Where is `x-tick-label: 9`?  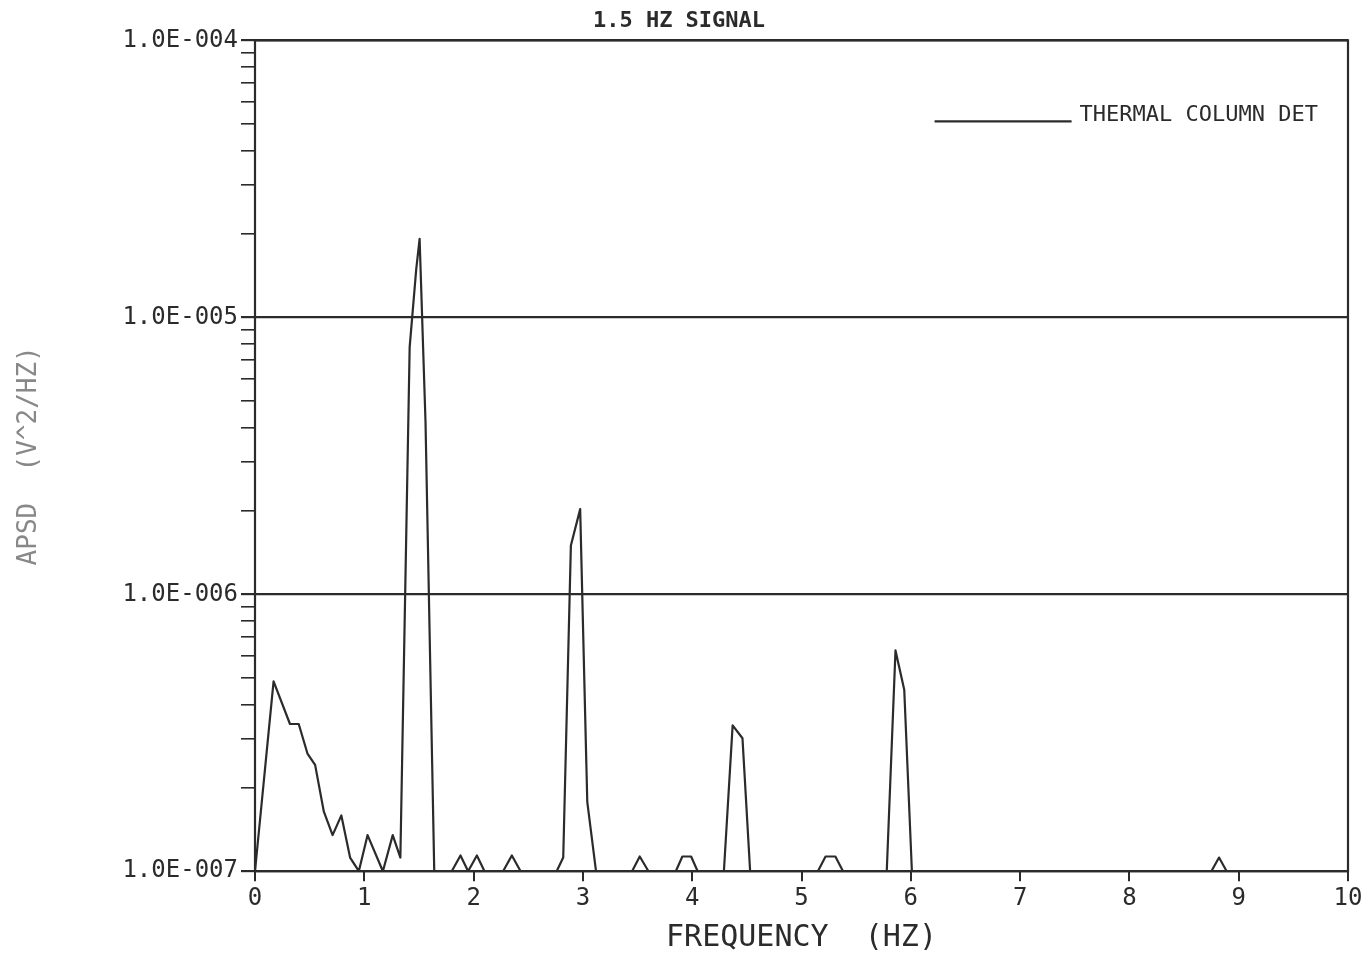 x-tick-label: 9 is located at coordinates (1238, 896).